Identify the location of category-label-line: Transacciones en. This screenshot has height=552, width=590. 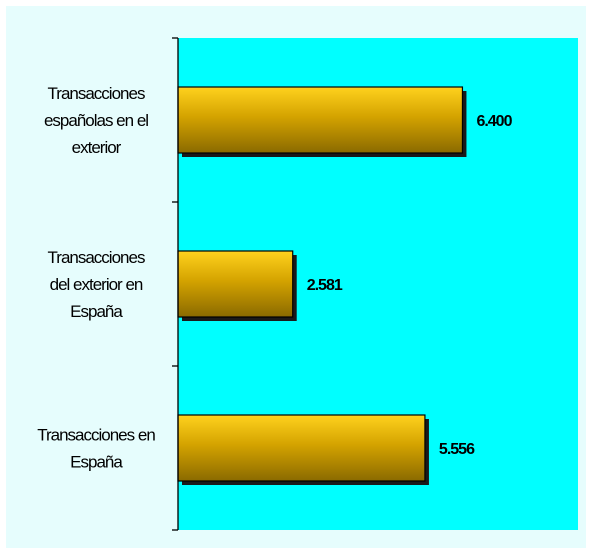
(96, 435).